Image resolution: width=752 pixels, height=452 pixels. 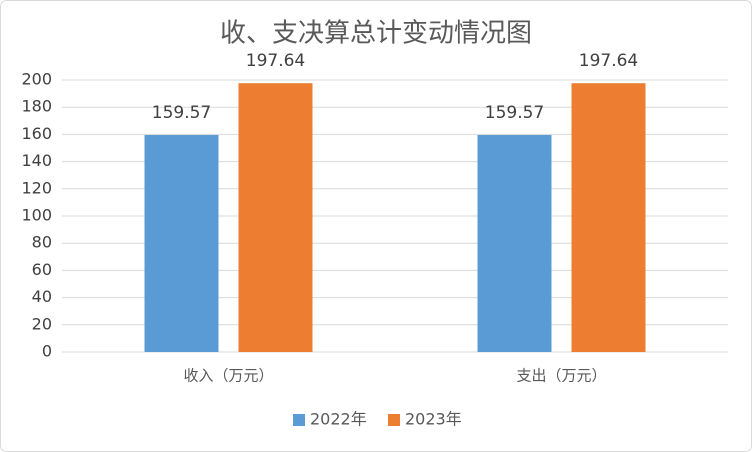 What do you see at coordinates (561, 376) in the screenshot?
I see `x-tick-label: 支出（万元）` at bounding box center [561, 376].